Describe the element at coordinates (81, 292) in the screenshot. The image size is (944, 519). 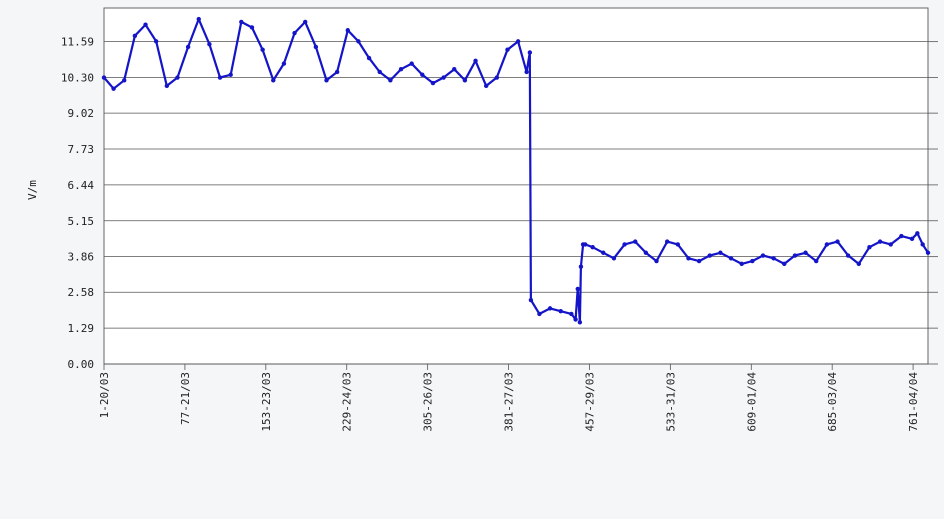
I see `y-tick-label: 2.58` at that location.